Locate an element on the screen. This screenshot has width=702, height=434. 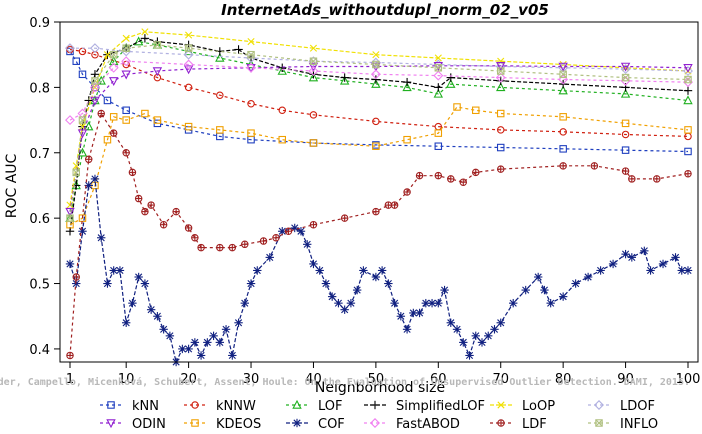
y-tick-label: 0.5 is located at coordinates (39, 285).